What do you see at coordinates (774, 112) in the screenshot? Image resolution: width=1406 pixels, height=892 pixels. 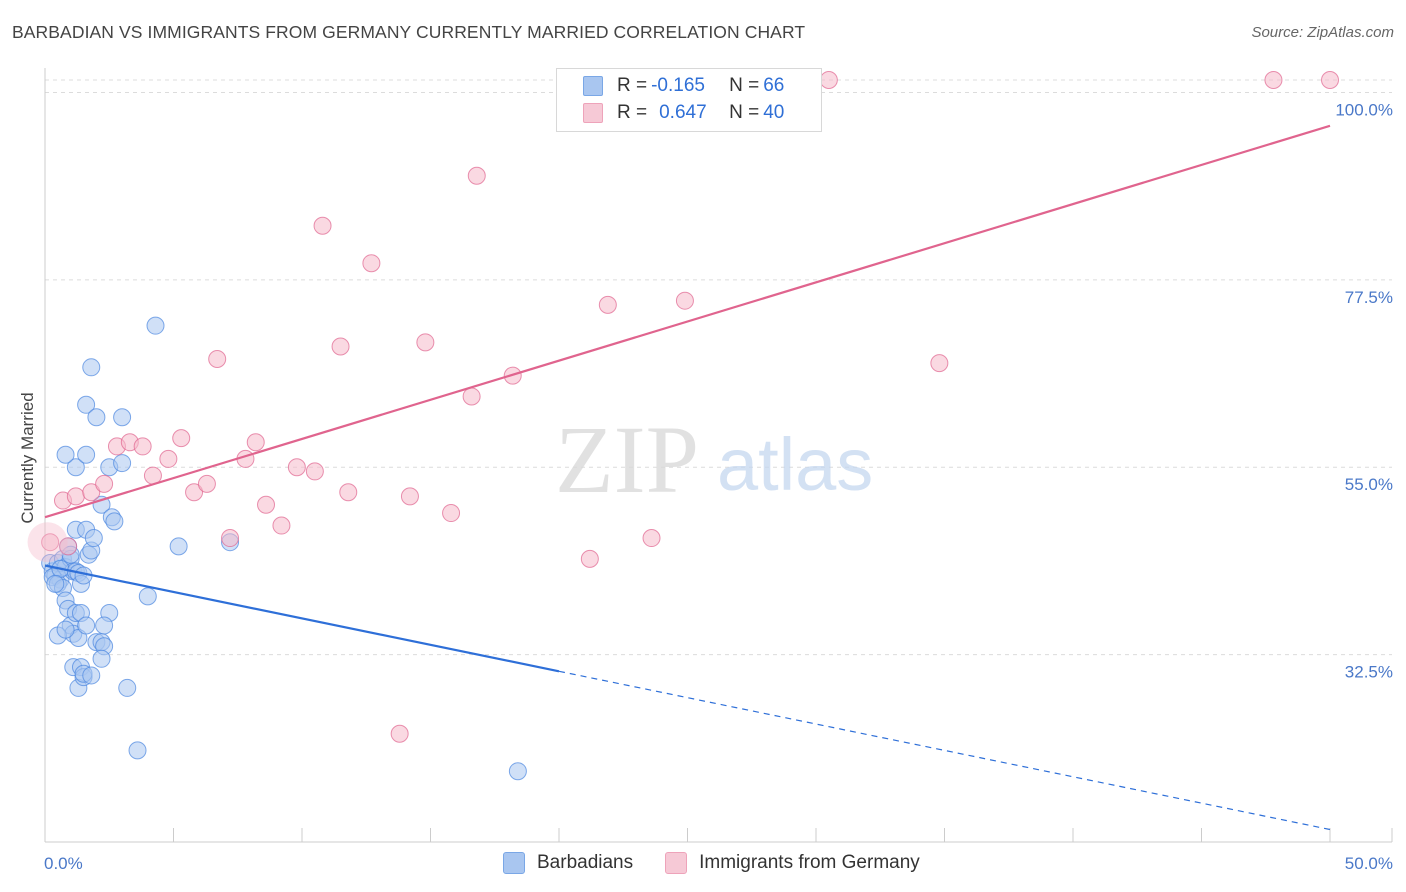 I see `n-value: 40` at bounding box center [774, 112].